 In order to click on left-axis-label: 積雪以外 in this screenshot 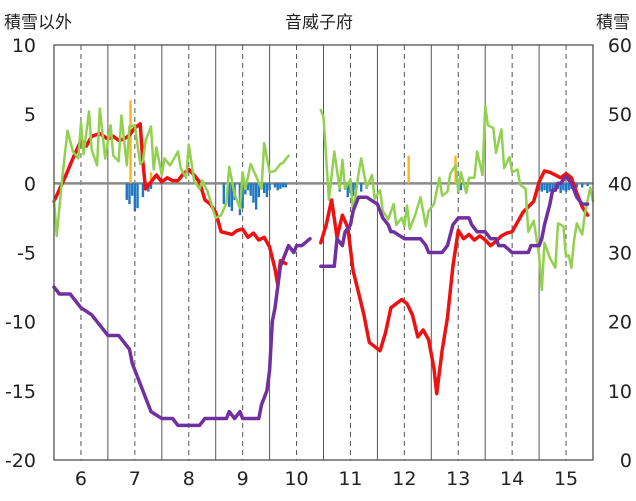, I will do `click(38, 23)`.